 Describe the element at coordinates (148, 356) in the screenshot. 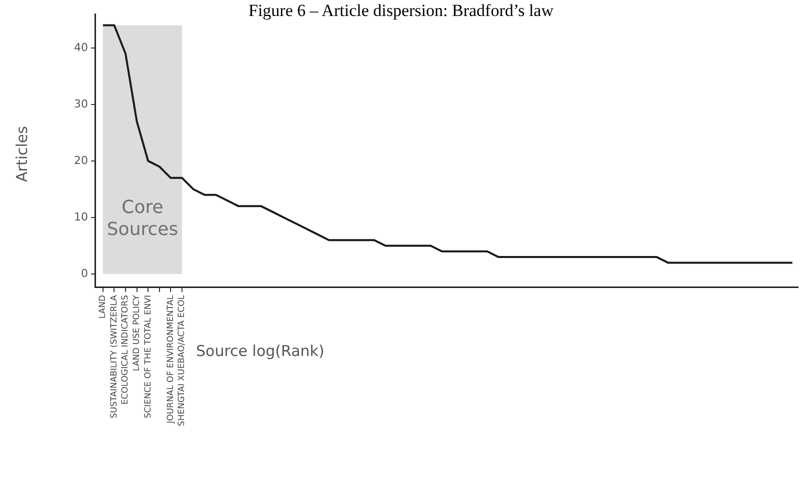

I see `x-tick-label: SCIENCE OF THE TOTAL ENVI` at that location.